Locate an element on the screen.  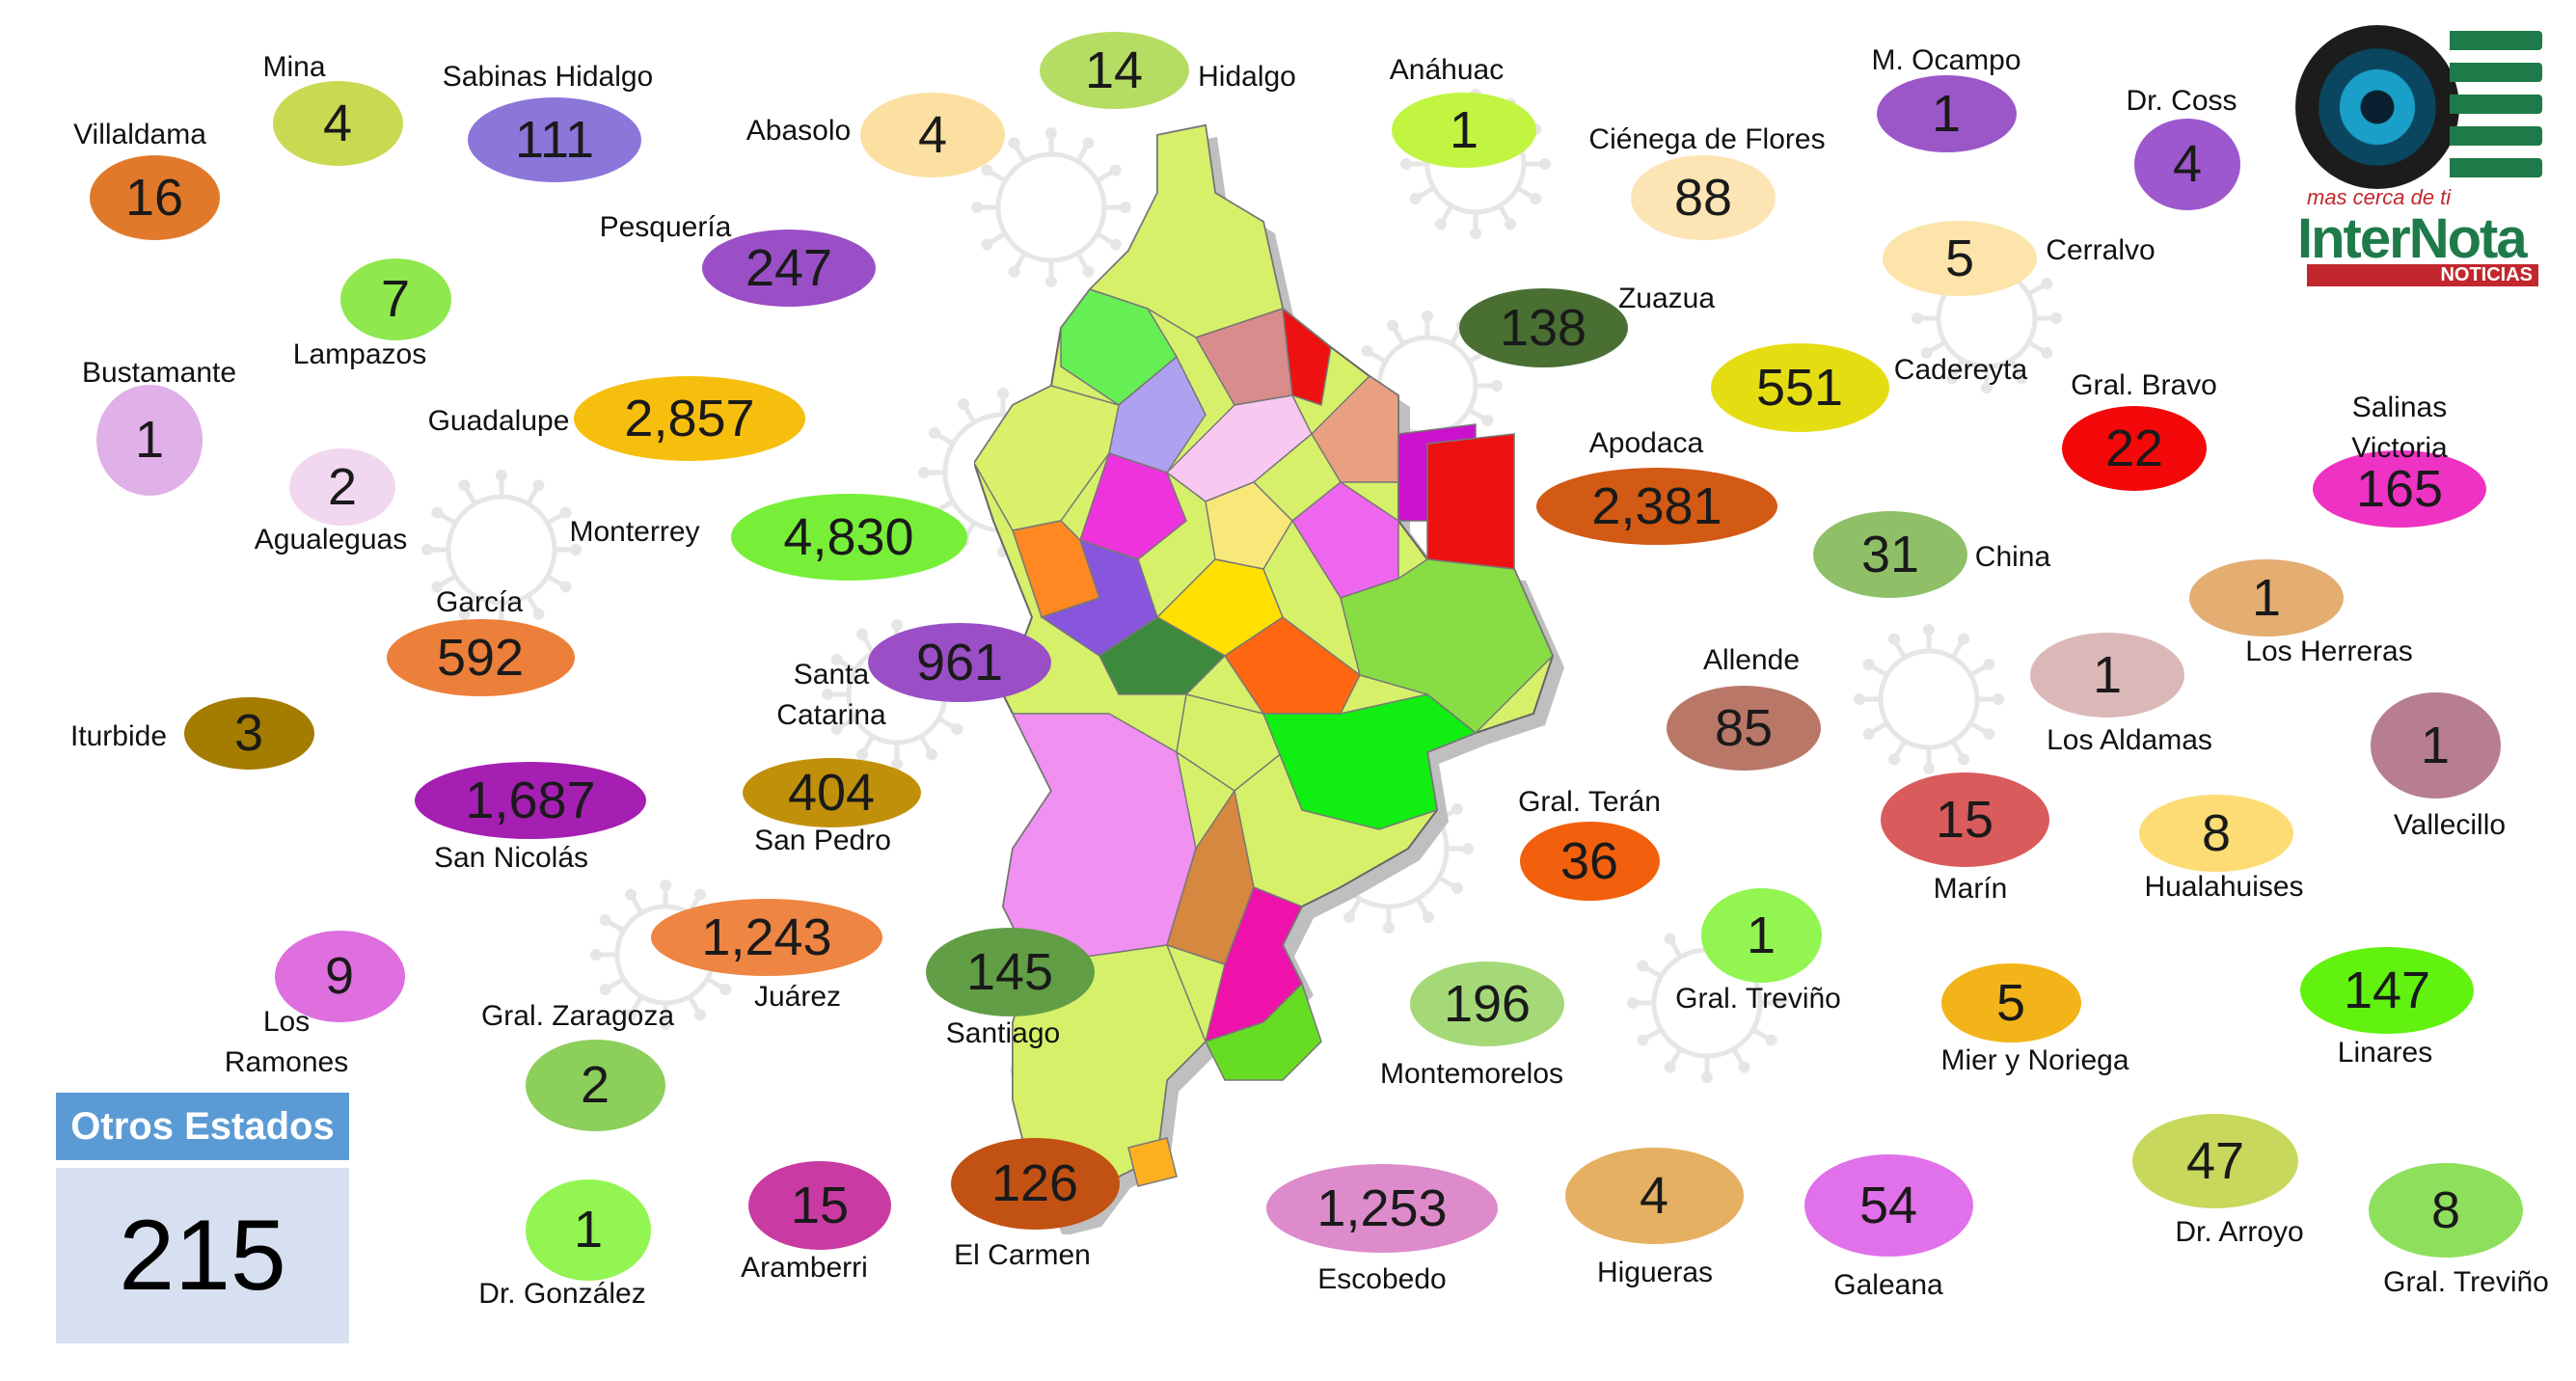
municipality-label-pesqueria: Pesquería is located at coordinates (665, 227).